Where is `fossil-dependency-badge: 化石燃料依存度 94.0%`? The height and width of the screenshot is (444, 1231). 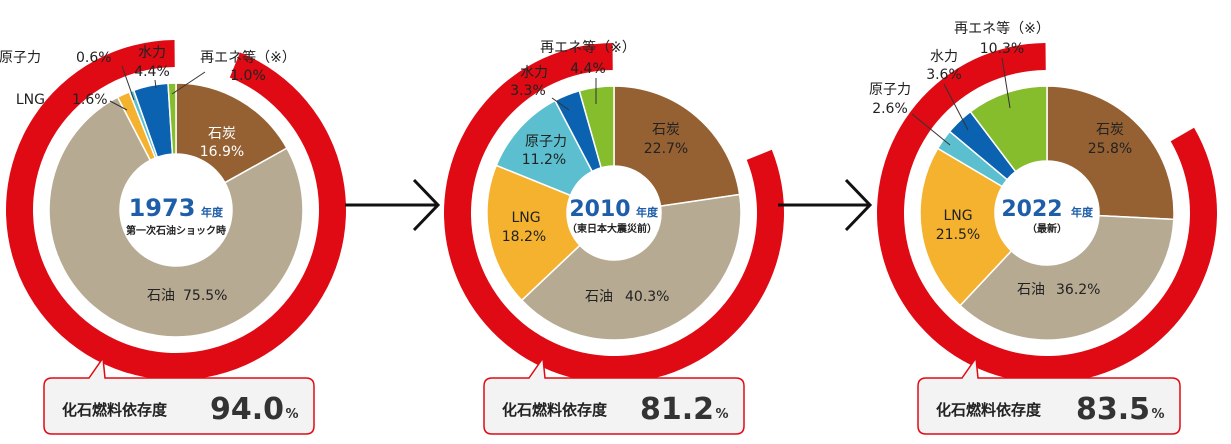
fossil-dependency-badge: 化石燃料依存度 94.0% is located at coordinates (179, 395).